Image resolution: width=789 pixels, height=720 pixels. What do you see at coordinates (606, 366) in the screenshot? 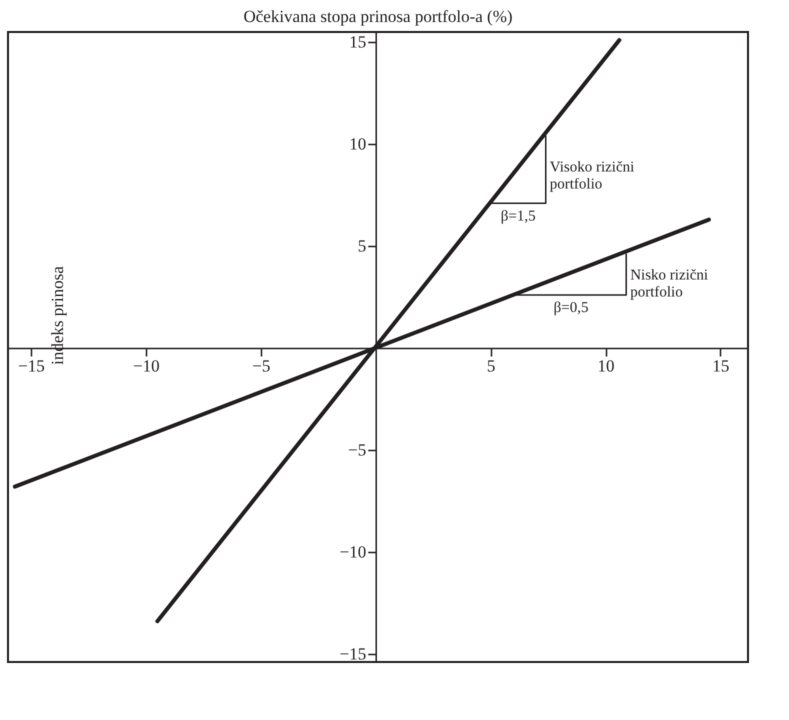
I see `x-tick-label: 10` at bounding box center [606, 366].